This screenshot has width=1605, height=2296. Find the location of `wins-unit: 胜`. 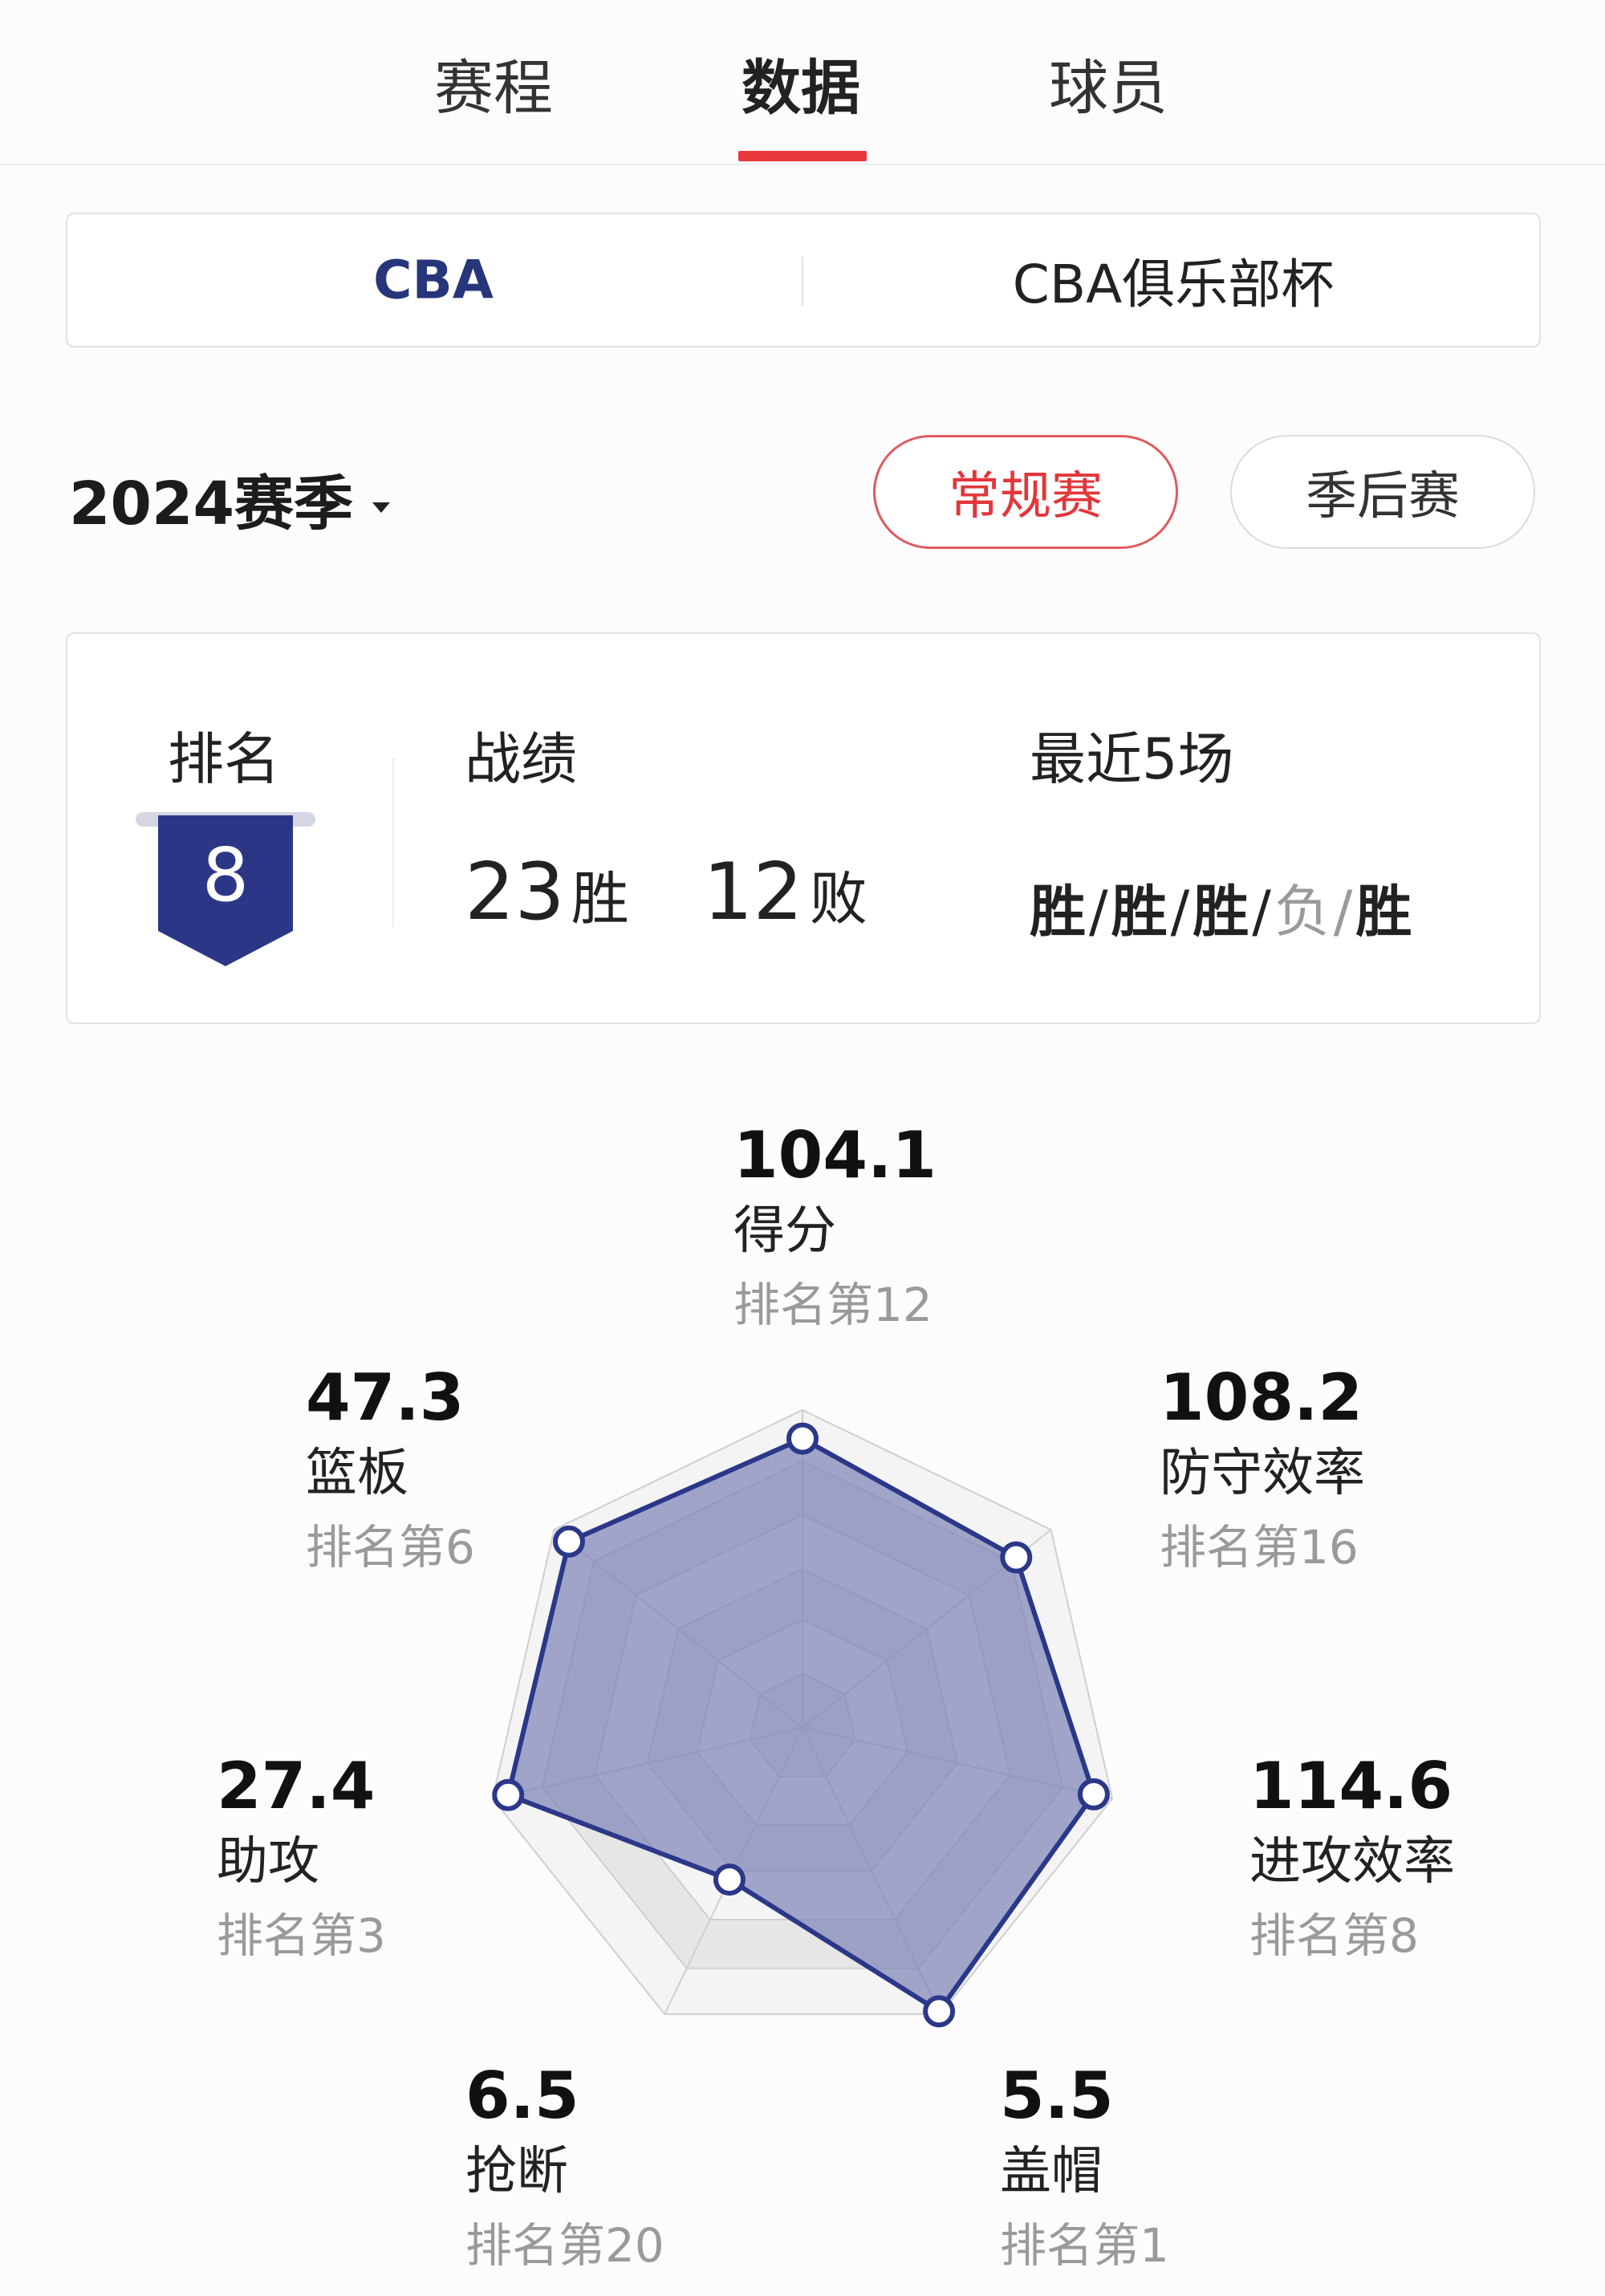

wins-unit: 胜 is located at coordinates (600, 899).